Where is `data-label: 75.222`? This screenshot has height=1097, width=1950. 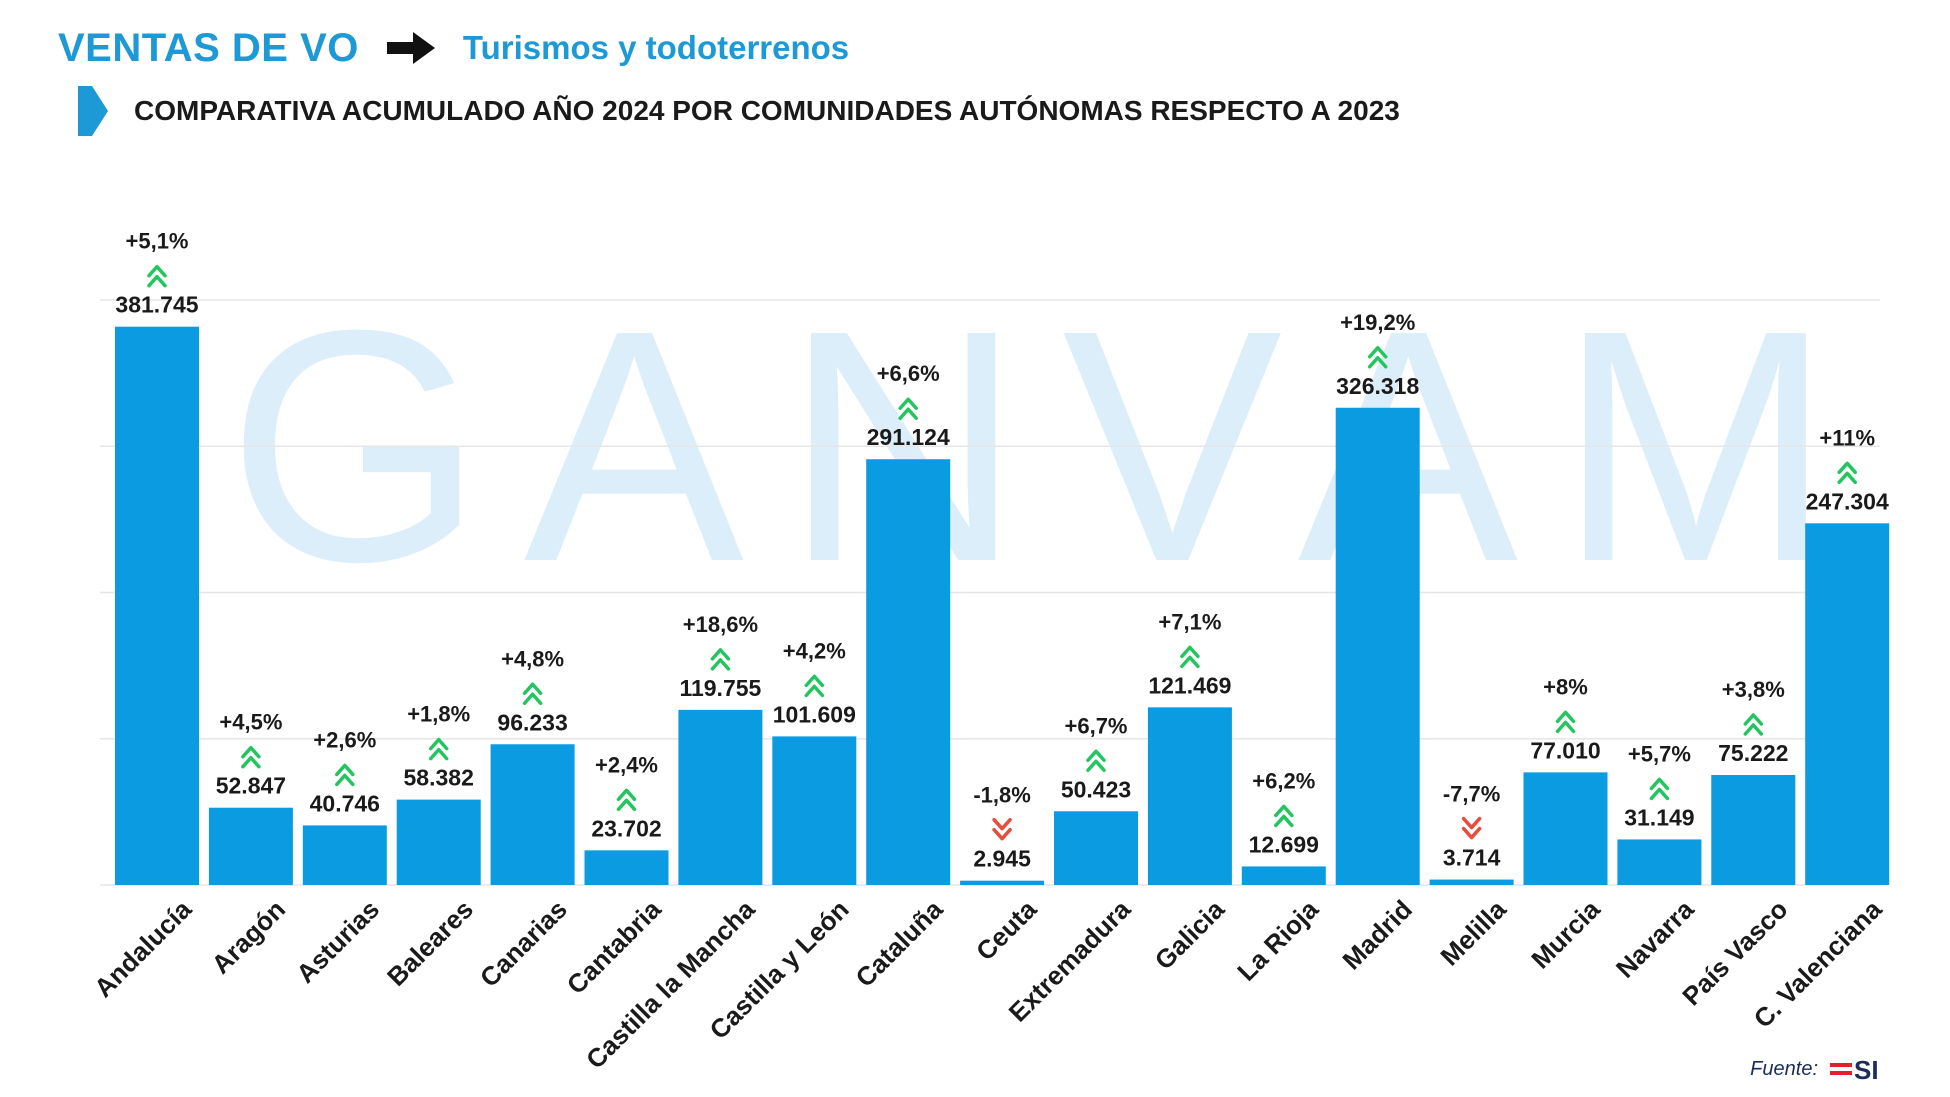
data-label: 75.222 is located at coordinates (1753, 753).